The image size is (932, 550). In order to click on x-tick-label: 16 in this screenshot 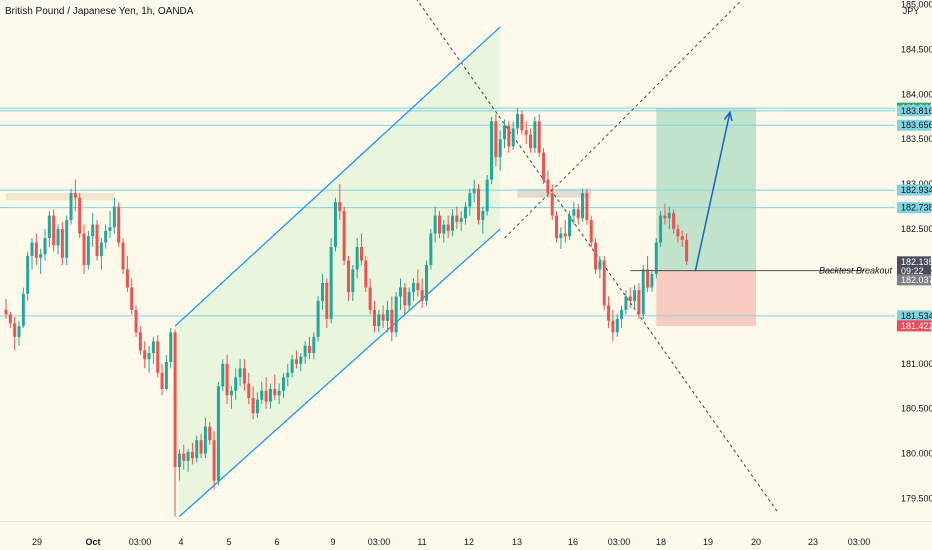, I will do `click(573, 542)`.